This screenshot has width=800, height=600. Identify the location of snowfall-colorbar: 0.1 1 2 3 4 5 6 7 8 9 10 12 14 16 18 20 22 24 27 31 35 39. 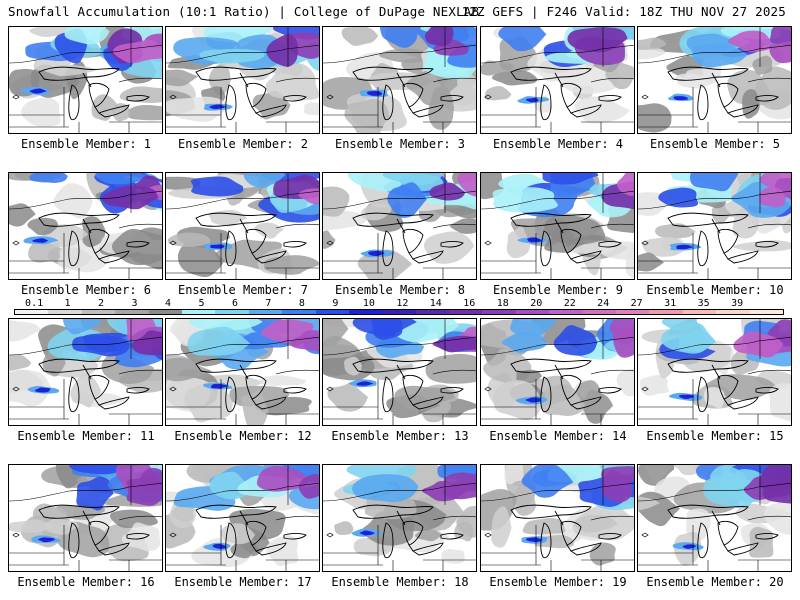
(399, 307).